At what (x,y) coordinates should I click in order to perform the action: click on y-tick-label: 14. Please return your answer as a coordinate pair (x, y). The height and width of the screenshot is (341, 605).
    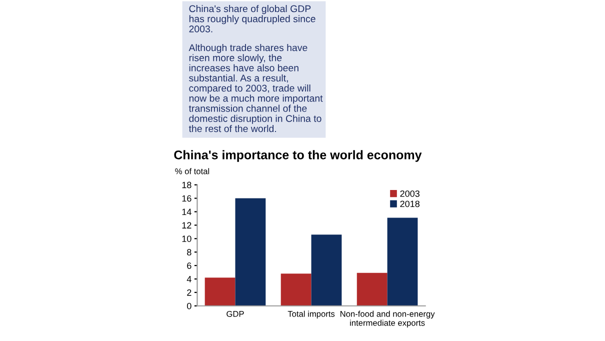
    Looking at the image, I should click on (187, 211).